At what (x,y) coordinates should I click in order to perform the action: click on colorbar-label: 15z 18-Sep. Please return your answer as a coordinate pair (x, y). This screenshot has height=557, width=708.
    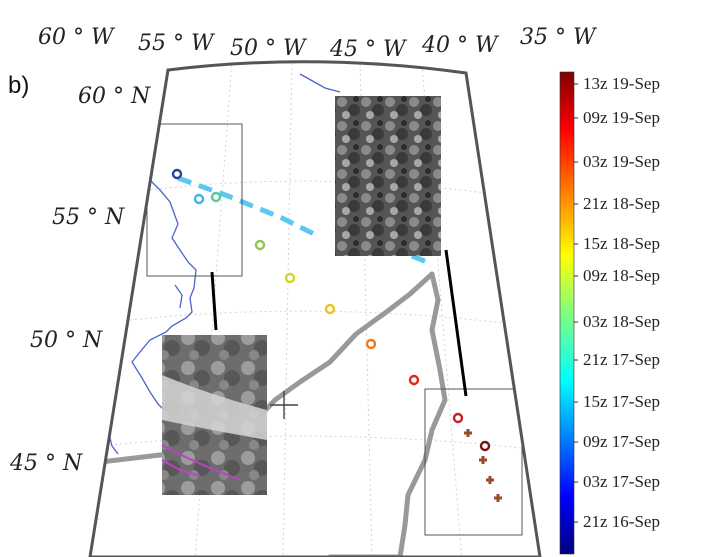
    Looking at the image, I should click on (621, 243).